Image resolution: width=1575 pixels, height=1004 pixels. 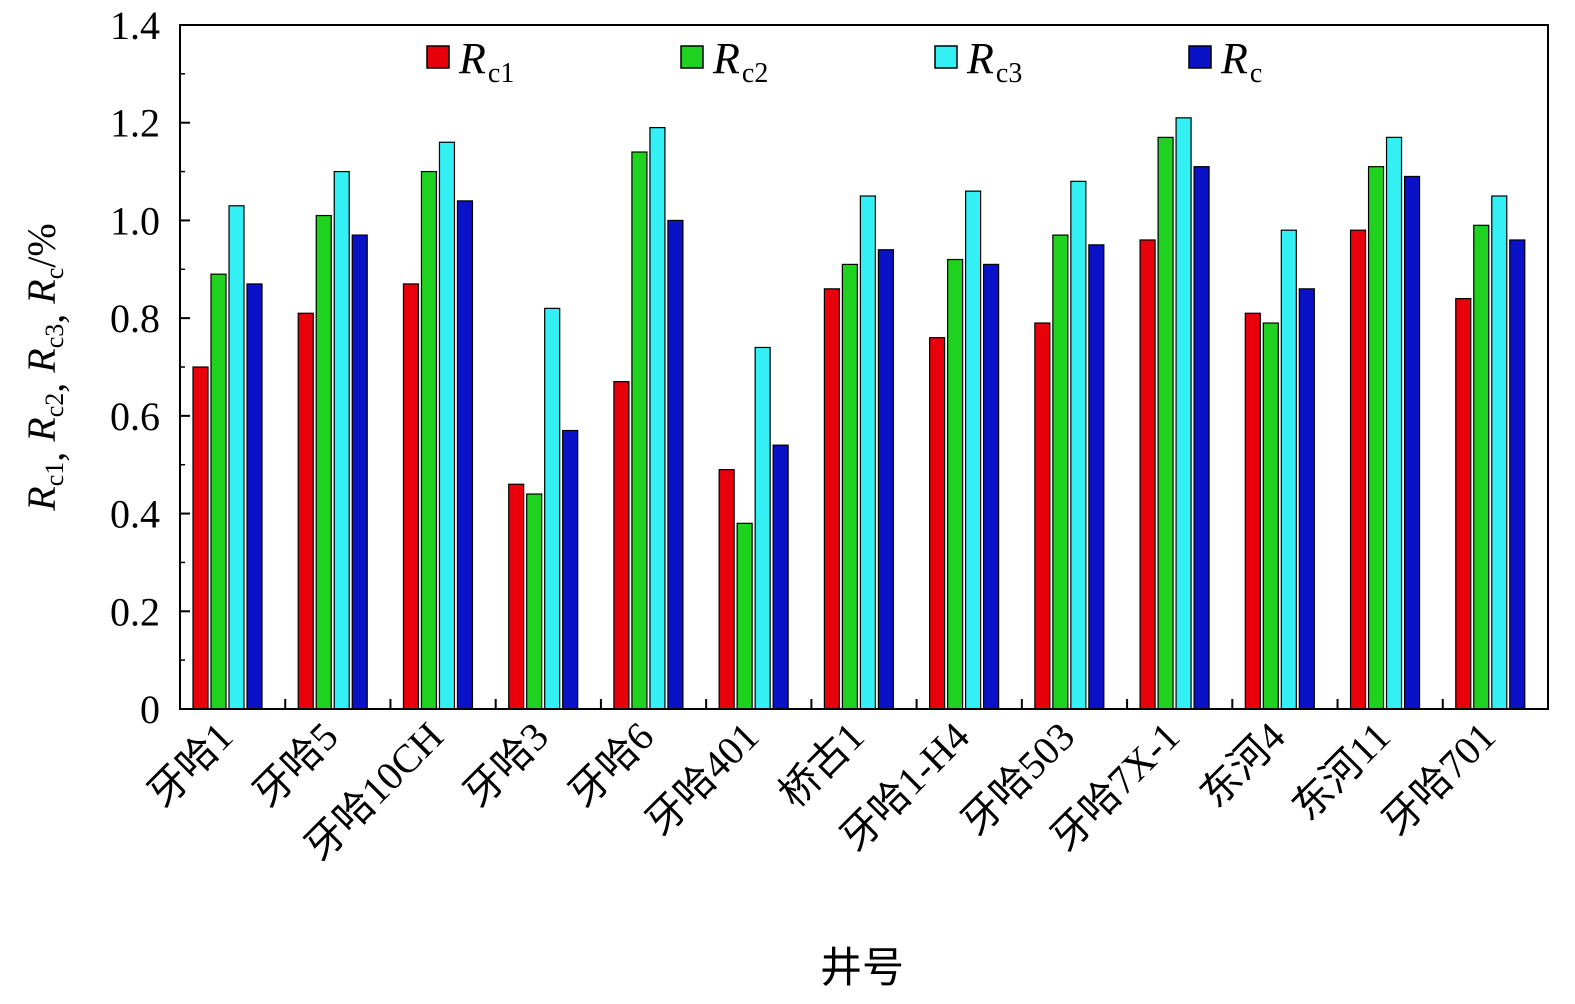 I want to click on legend-label: Rc1, so click(x=486, y=61).